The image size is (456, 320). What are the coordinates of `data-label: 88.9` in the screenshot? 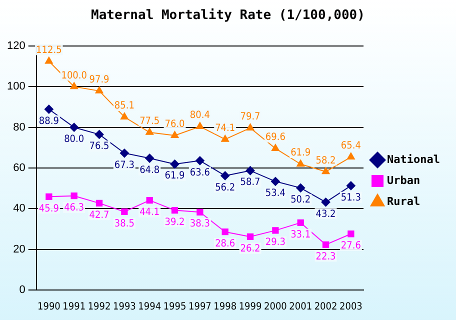 It's located at (49, 121).